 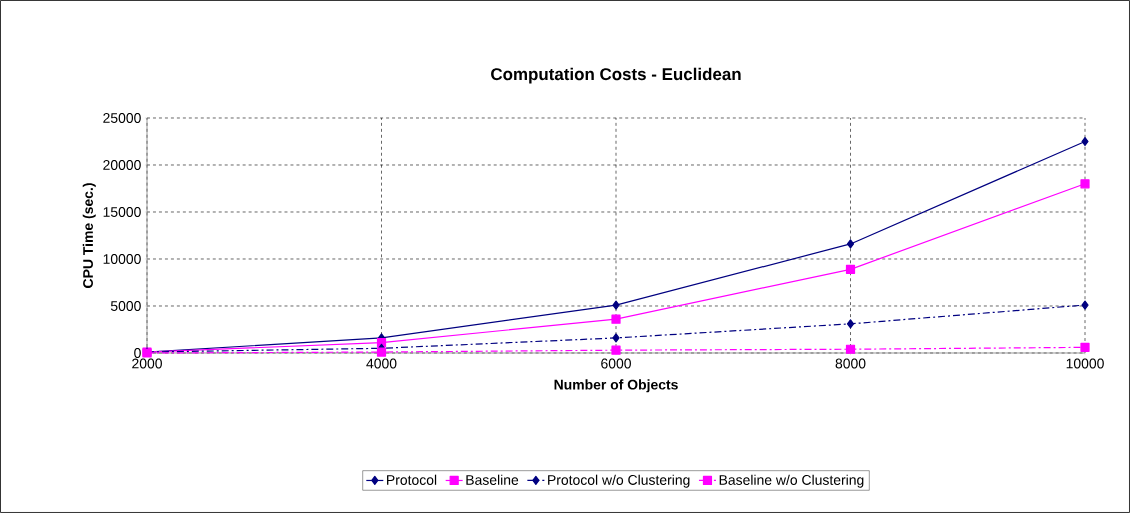 I want to click on y-tick-label: 25000, so click(x=122, y=118).